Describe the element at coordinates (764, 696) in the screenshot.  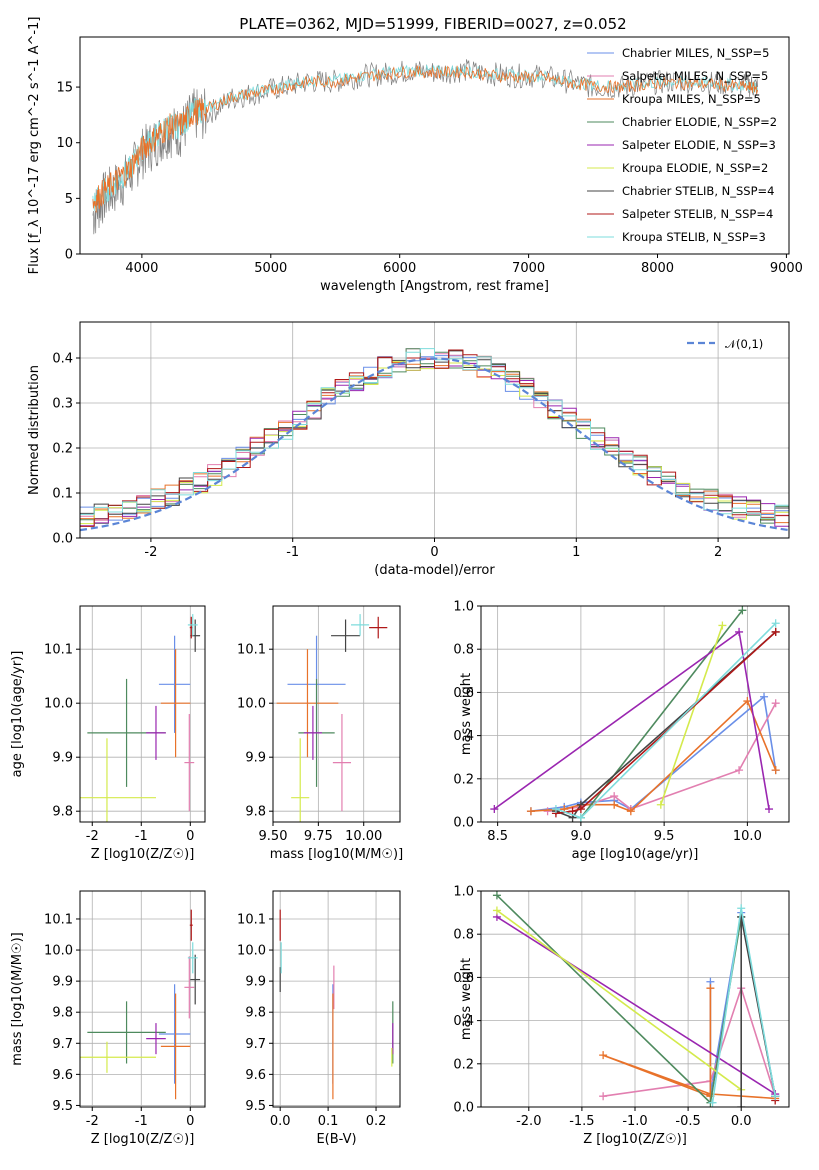
I see `weight-point-chabrier-miles` at that location.